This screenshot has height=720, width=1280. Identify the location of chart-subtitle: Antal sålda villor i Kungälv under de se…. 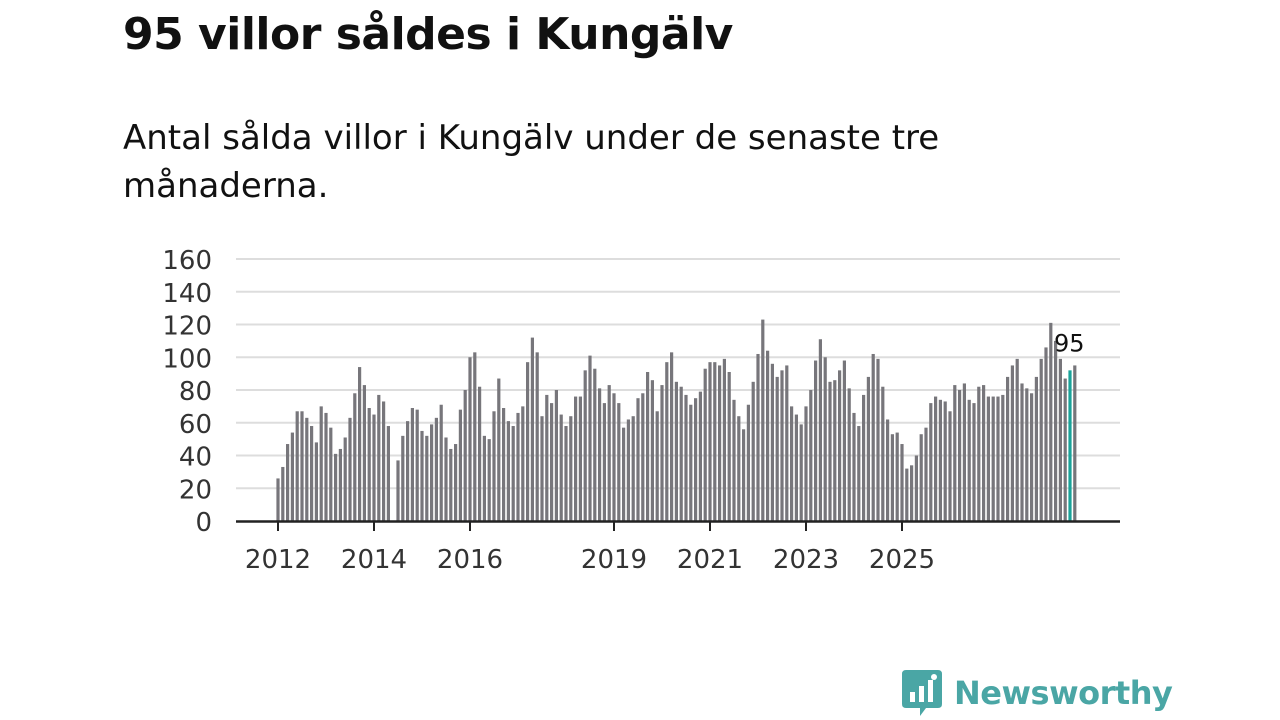
(531, 162).